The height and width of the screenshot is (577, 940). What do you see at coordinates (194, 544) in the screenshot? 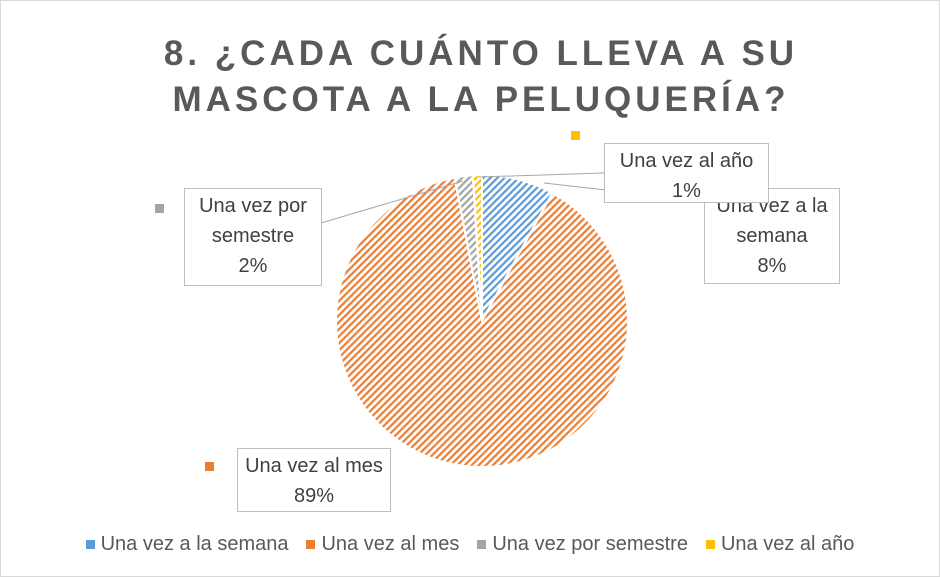
I see `legend-label: Una vez a la semana` at bounding box center [194, 544].